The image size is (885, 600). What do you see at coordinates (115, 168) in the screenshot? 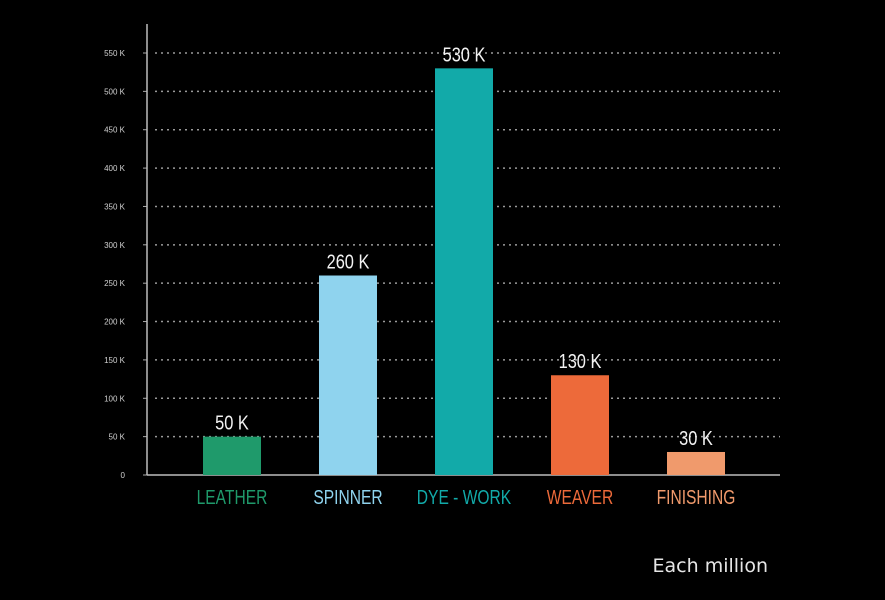
I see `y-tick-label: 400 K` at bounding box center [115, 168].